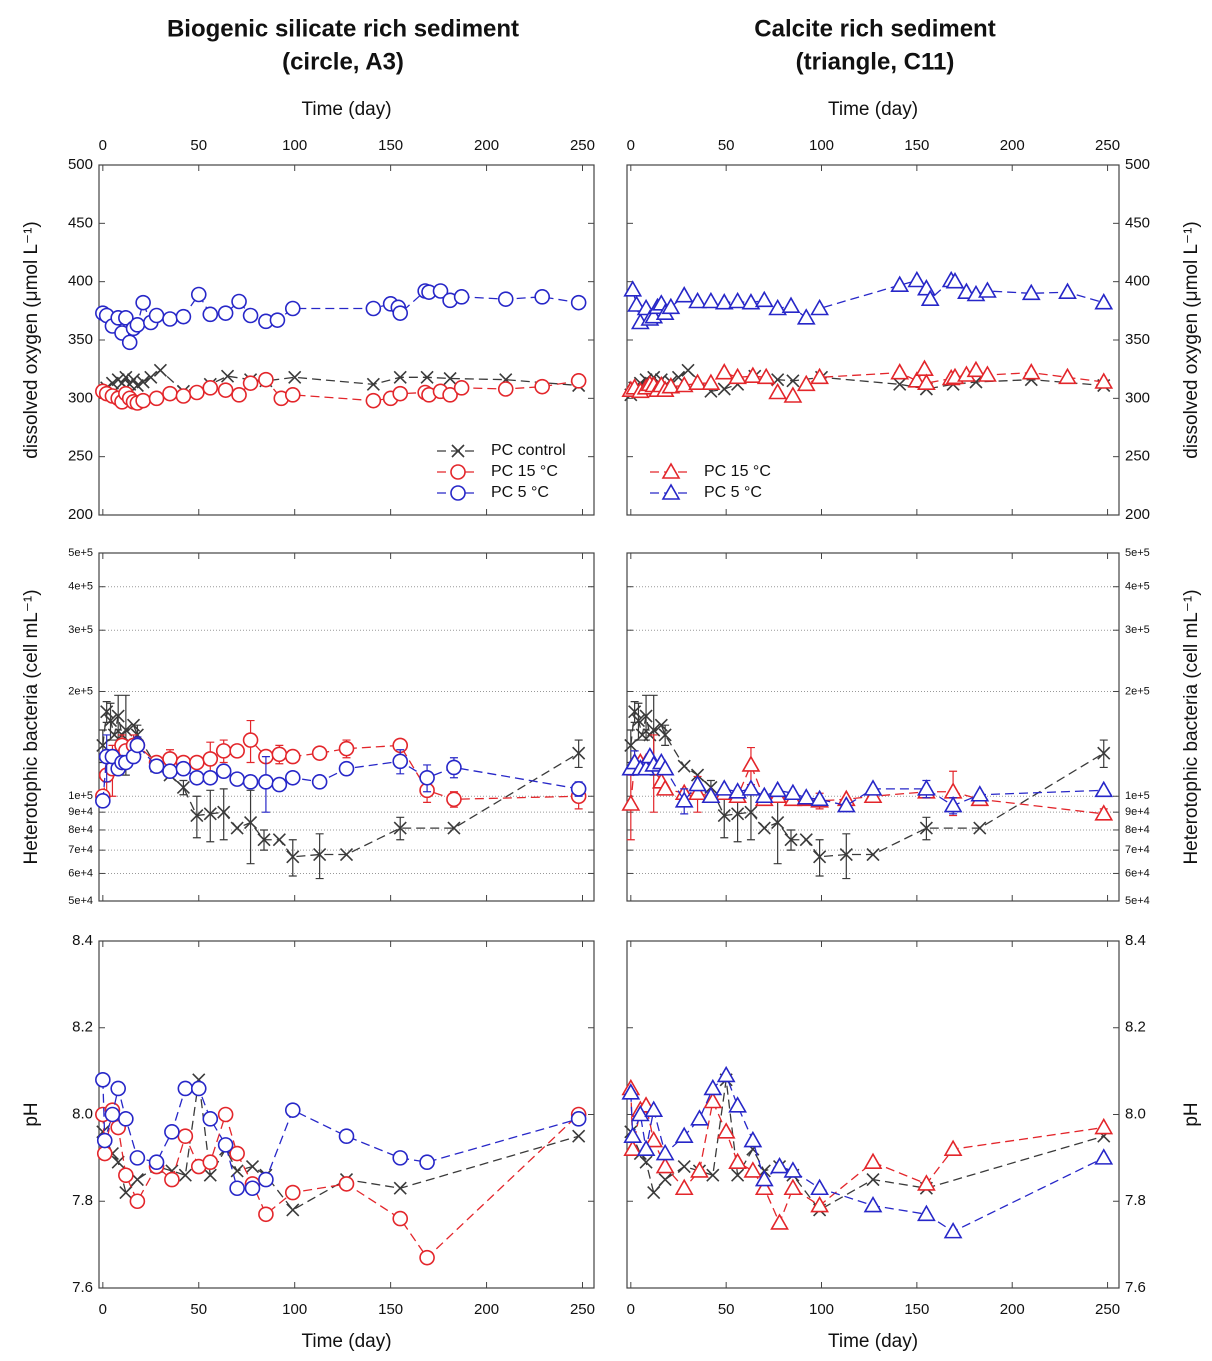 The width and height of the screenshot is (1212, 1361). Describe the element at coordinates (1137, 630) in the screenshot. I see `y-tick-label: 3e+5` at that location.